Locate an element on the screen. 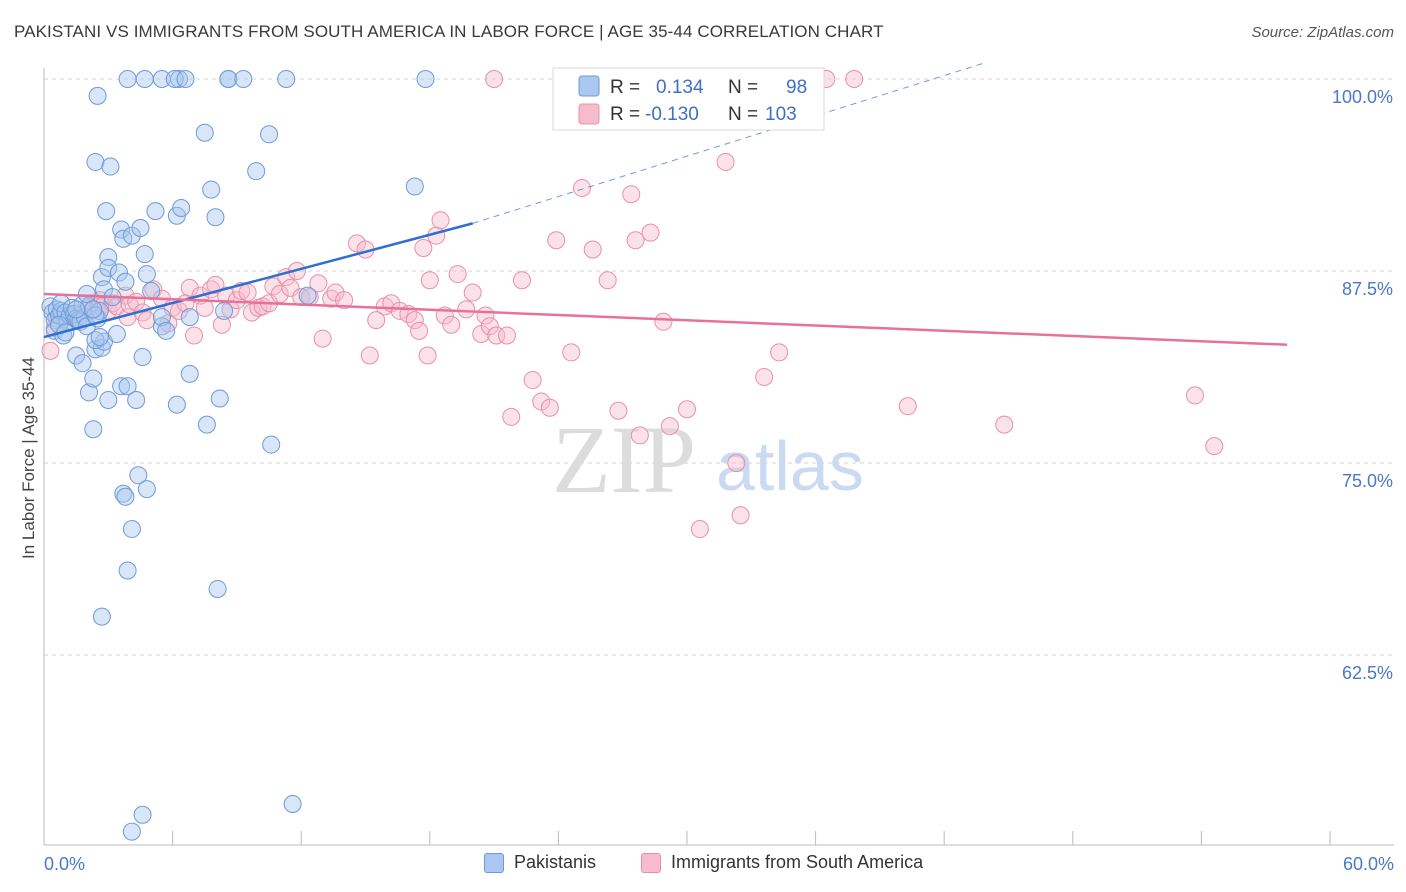 The height and width of the screenshot is (892, 1406). series-legend: Pakistanis Immigrants from South America is located at coordinates (703, 865).